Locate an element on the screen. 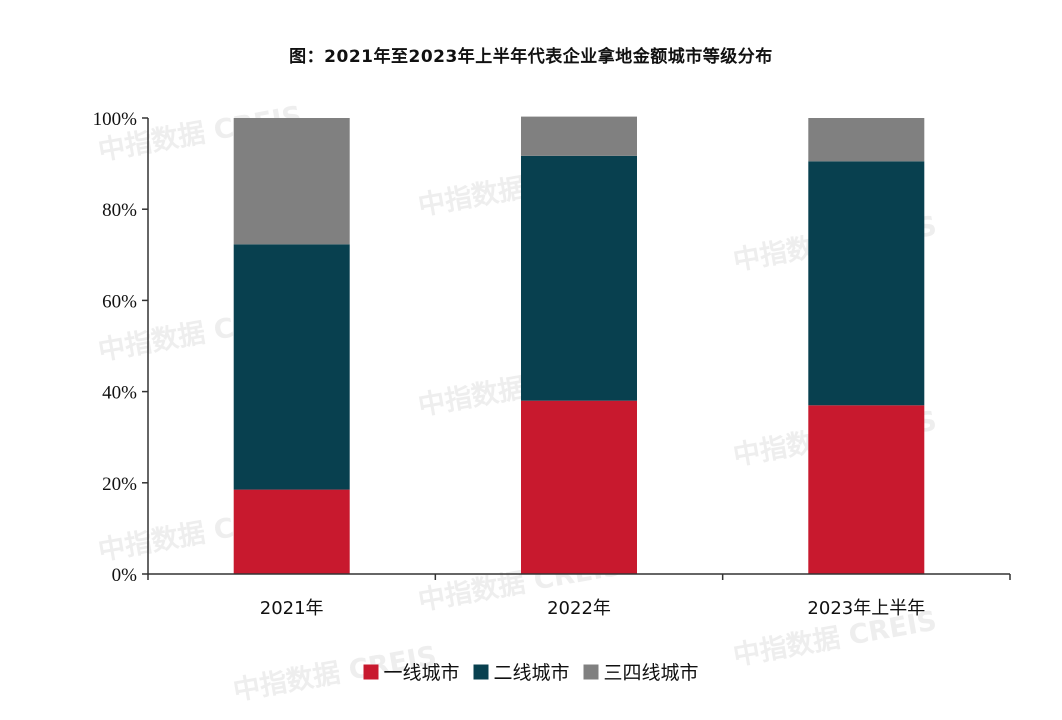  y-tick-label: 100% is located at coordinates (115, 119).